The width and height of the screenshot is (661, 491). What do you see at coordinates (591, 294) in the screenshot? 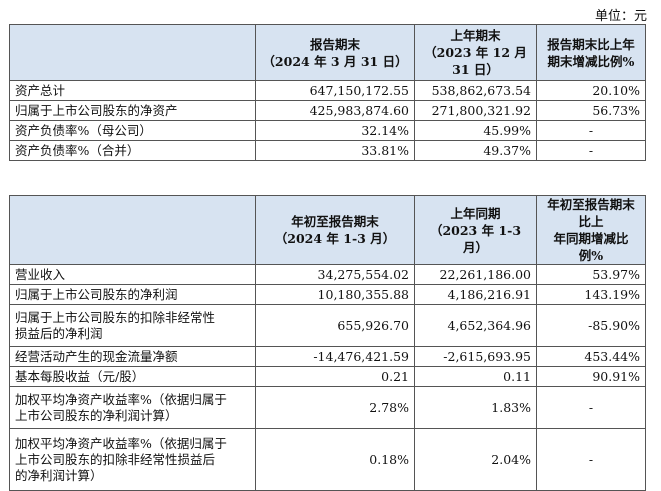
I see `table-cell: 143.19%` at bounding box center [591, 294].